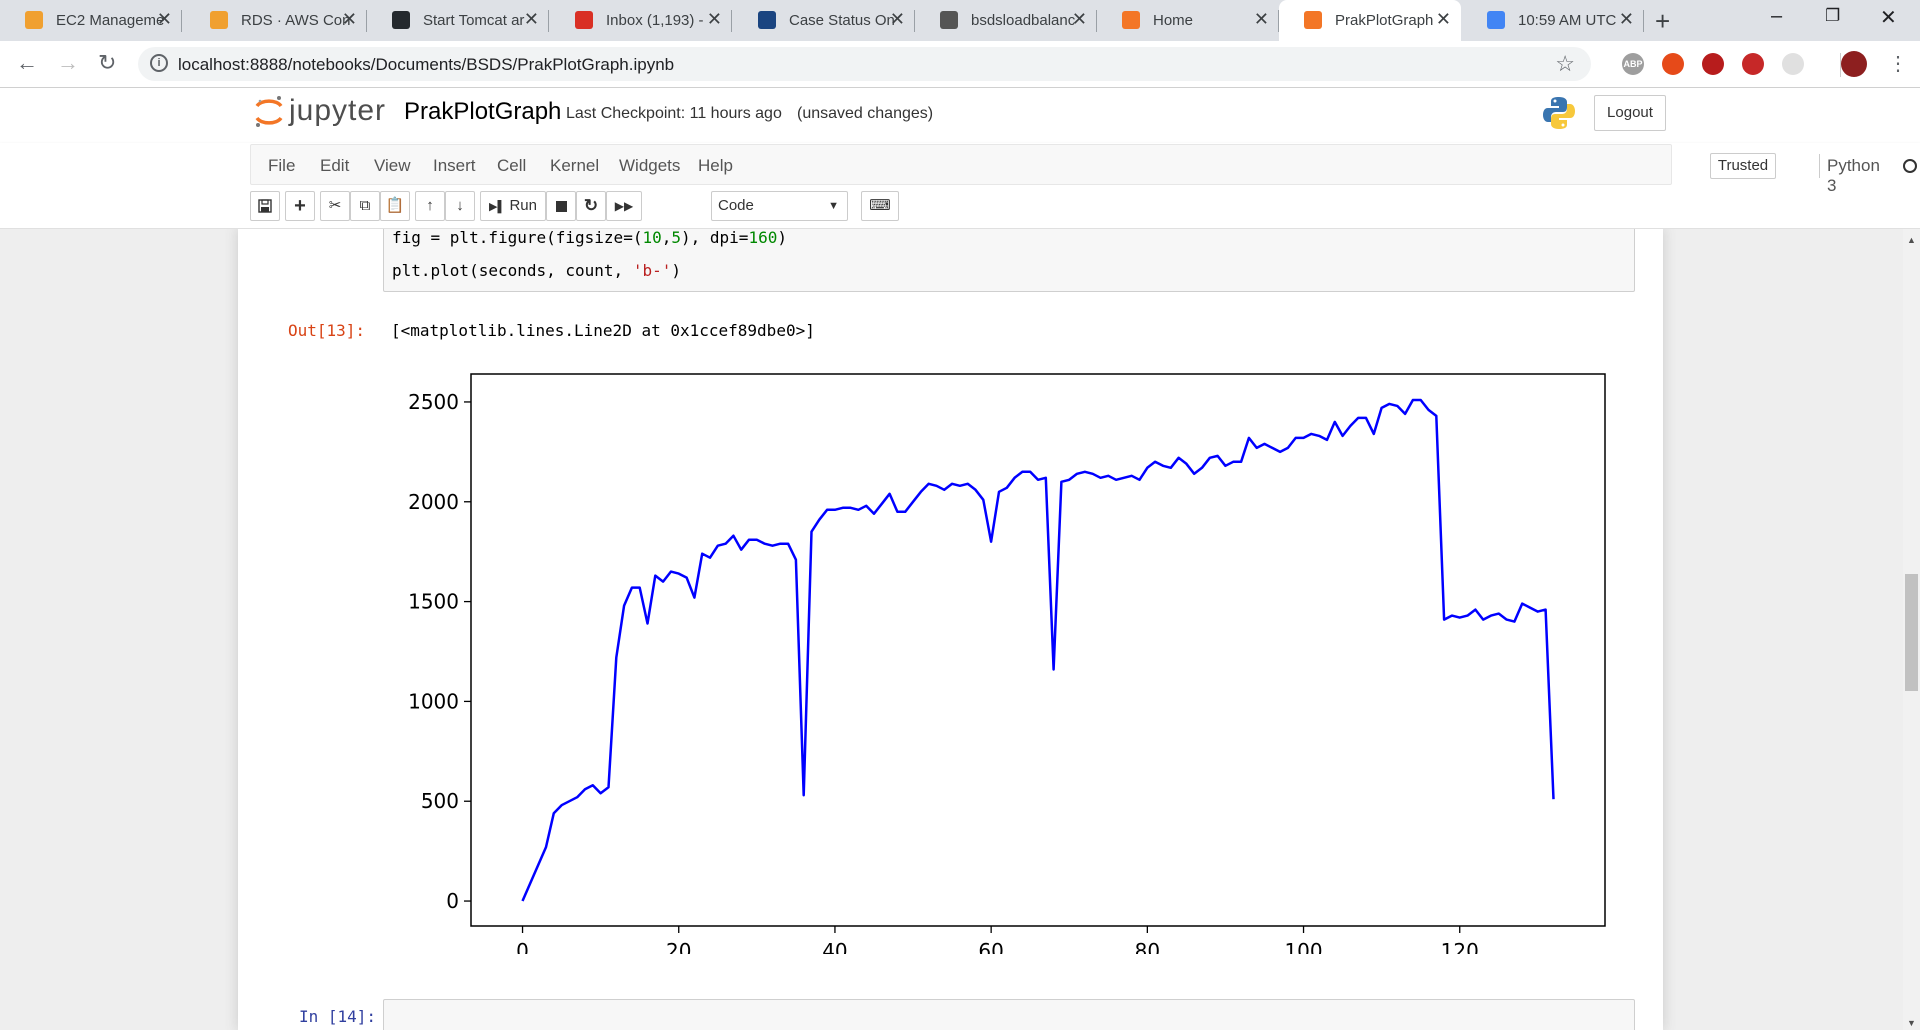  What do you see at coordinates (392, 165) in the screenshot?
I see `menu-view: View` at bounding box center [392, 165].